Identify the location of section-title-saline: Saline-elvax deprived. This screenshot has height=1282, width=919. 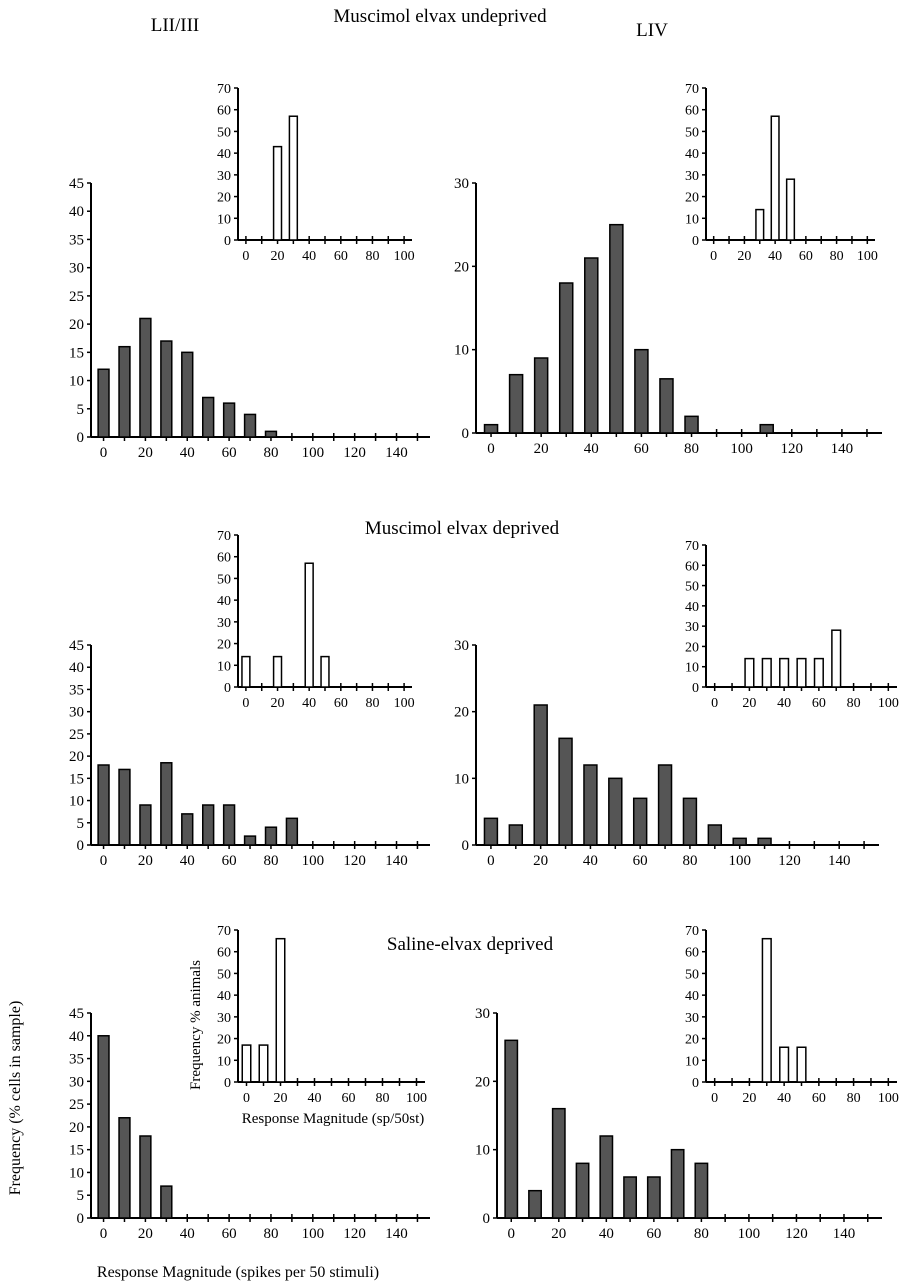
(470, 944).